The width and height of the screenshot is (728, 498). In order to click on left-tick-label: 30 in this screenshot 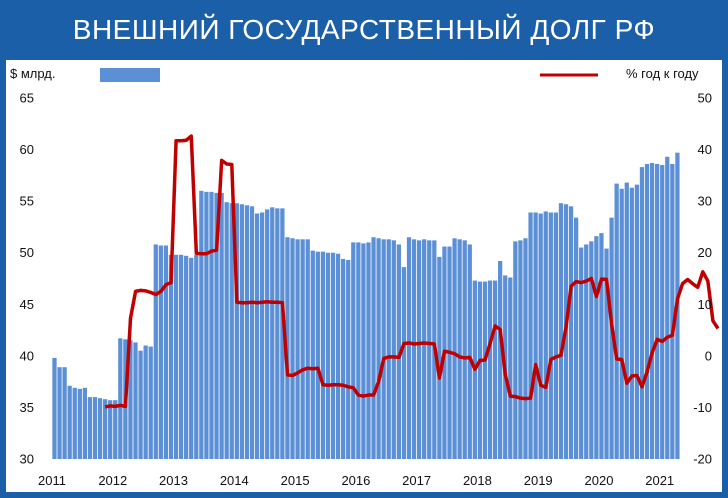, I will do `click(27, 459)`.